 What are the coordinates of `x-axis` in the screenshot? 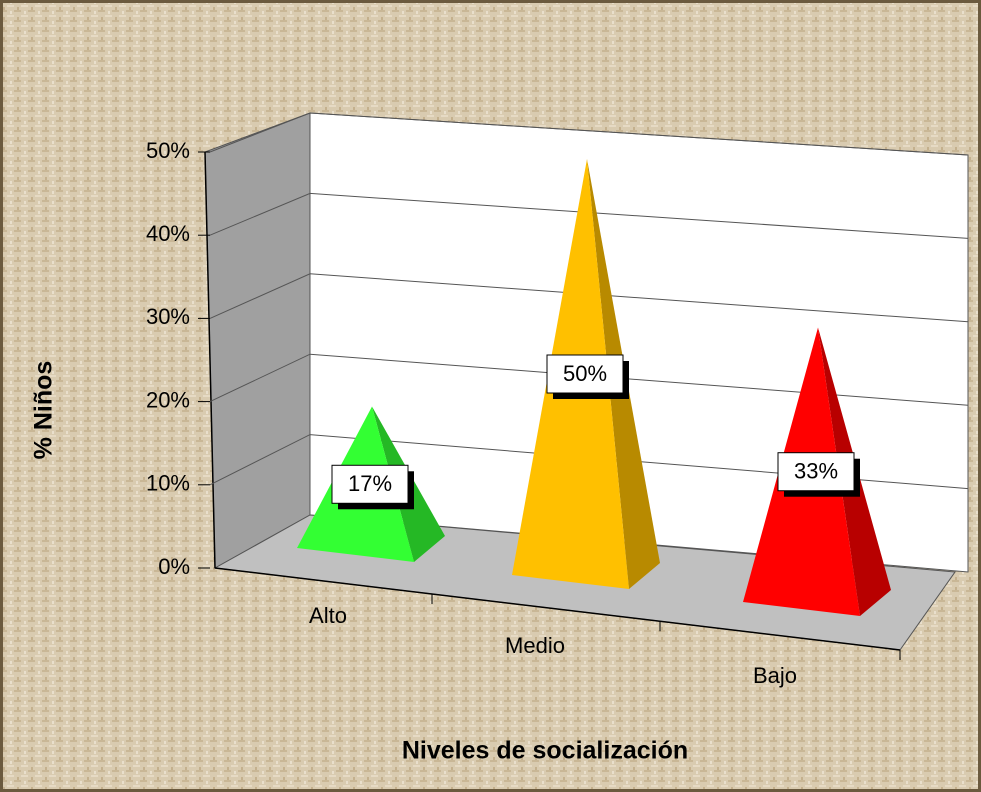 It's located at (557, 609).